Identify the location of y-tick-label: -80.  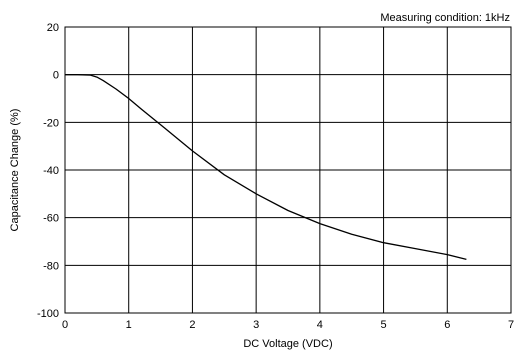
(51, 266).